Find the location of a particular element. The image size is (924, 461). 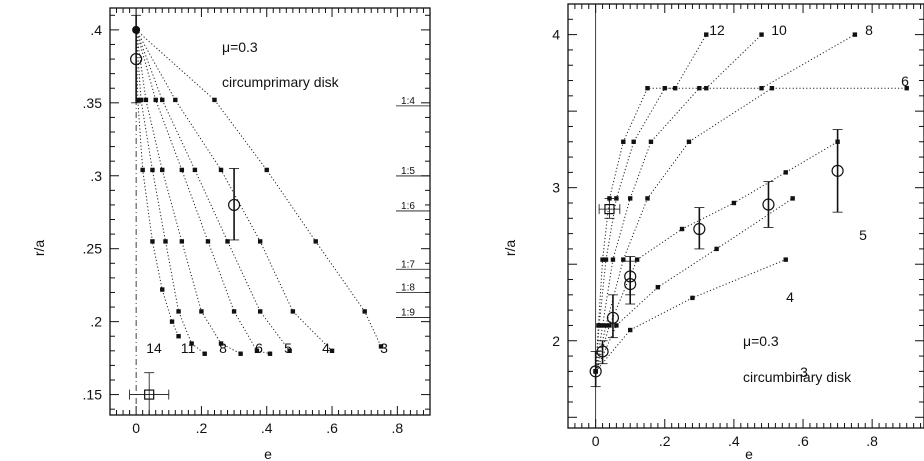

curve-label: 6 is located at coordinates (905, 81).